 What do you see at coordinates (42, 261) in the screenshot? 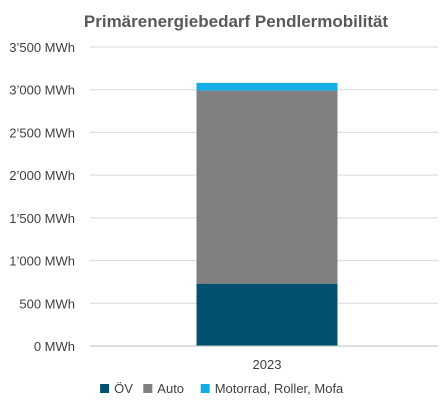
I see `y-tick-label: 1’000 MWh` at bounding box center [42, 261].